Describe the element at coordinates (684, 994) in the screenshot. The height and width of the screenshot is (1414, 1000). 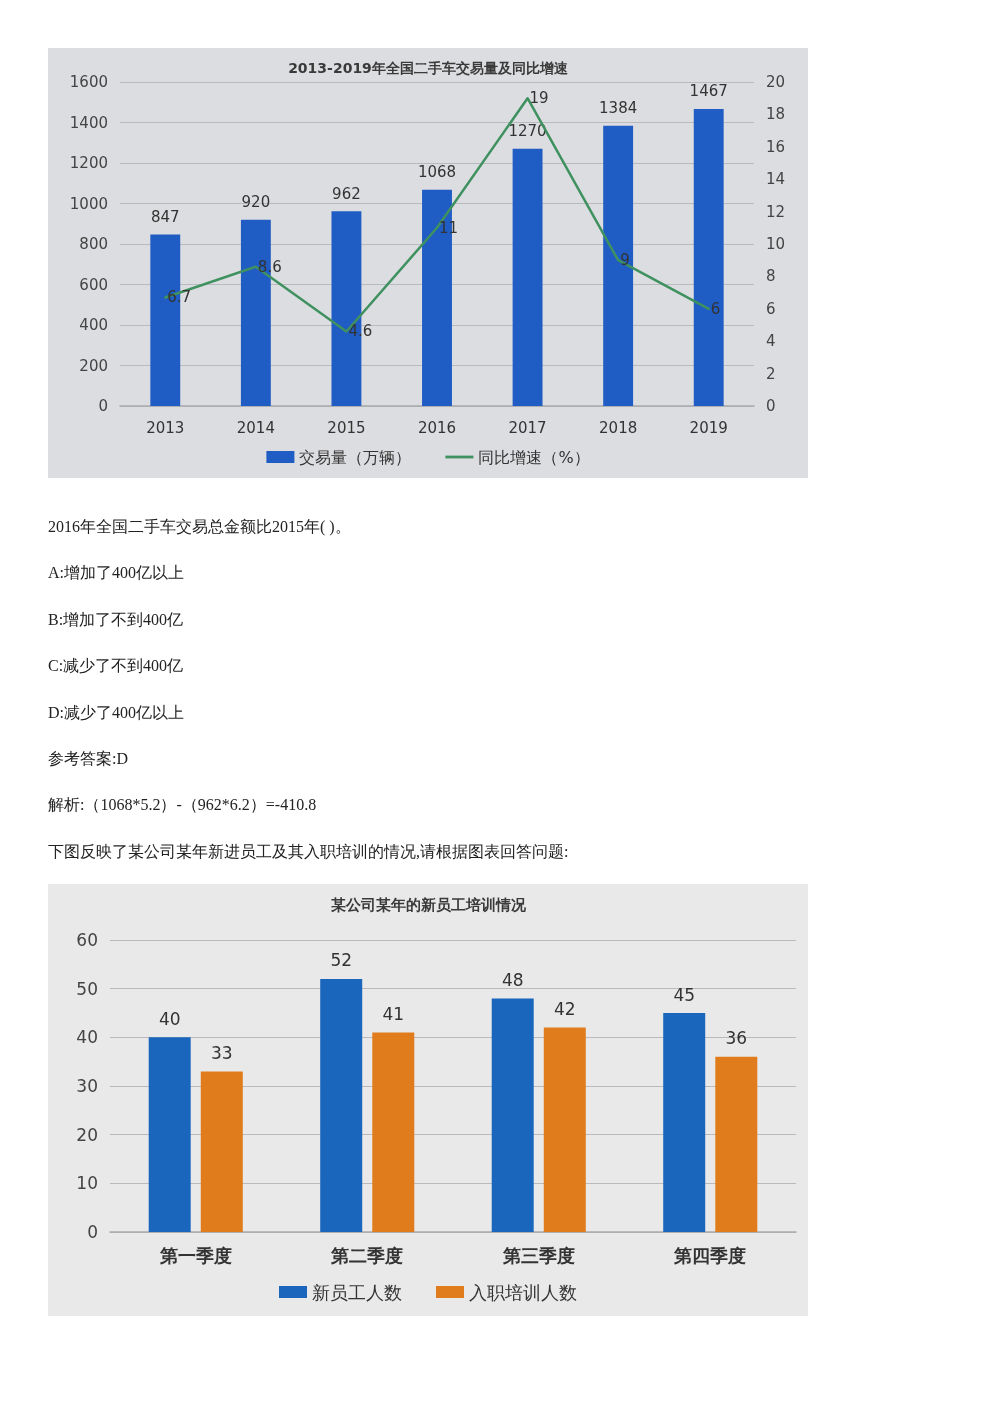
I see `data-label: 45` at that location.